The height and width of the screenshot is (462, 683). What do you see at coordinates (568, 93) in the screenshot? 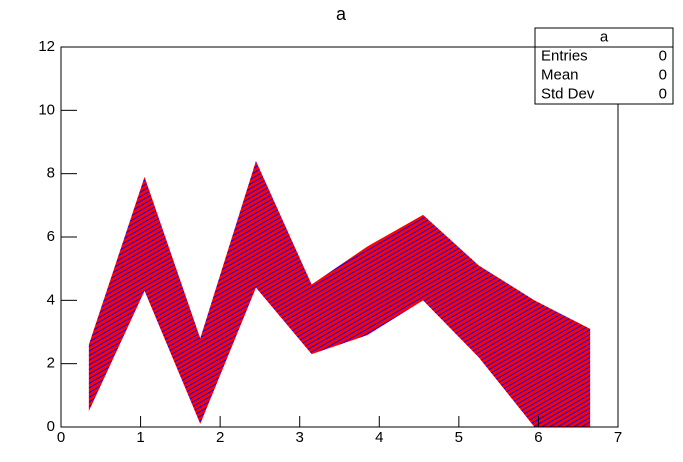
I see `stats-label: Std Dev` at bounding box center [568, 93].